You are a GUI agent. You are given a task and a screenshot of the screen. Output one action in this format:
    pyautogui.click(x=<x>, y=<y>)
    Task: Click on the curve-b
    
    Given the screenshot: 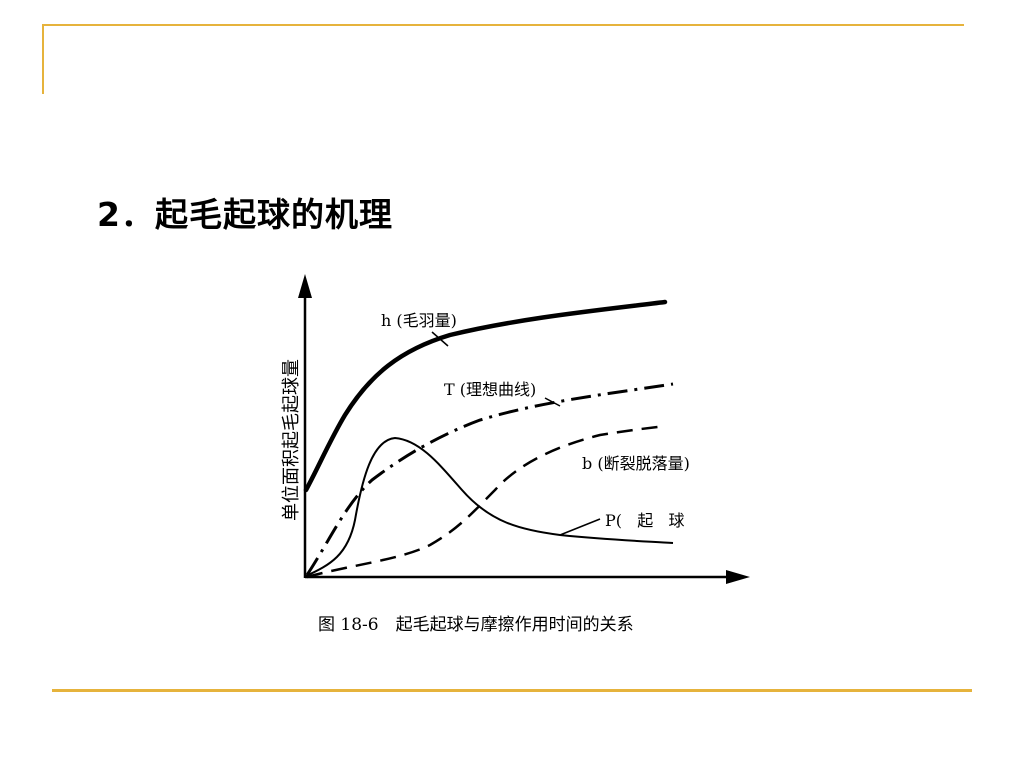 What is the action you would take?
    pyautogui.click(x=486, y=501)
    